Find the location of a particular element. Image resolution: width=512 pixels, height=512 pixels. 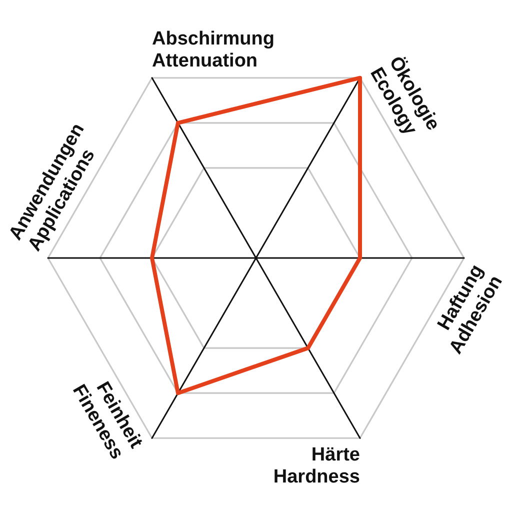

spoke-label: Härte Hardness is located at coordinates (316, 466).